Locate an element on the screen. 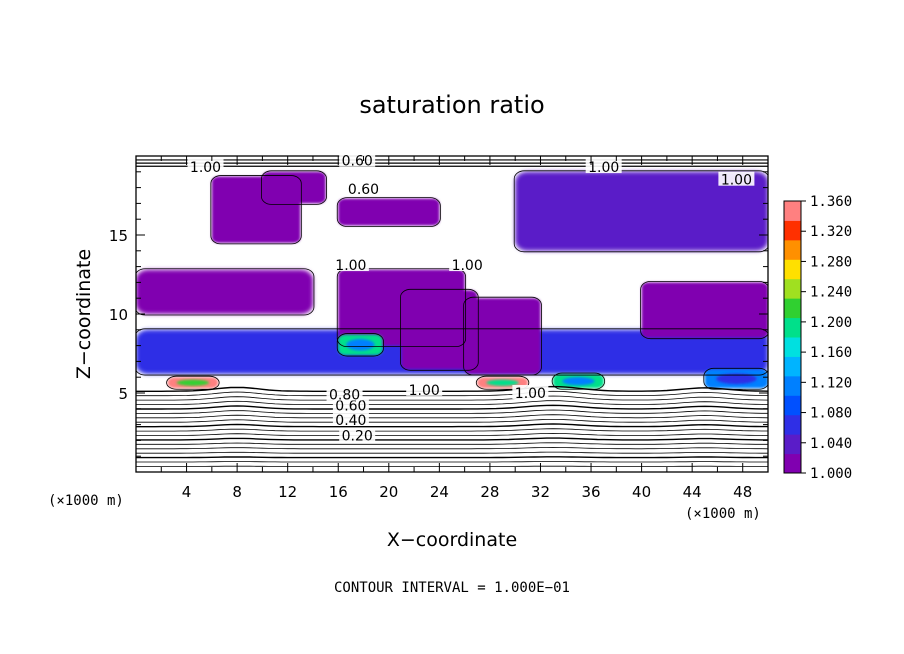 Image resolution: width=904 pixels, height=654 pixels. x-unit-left: (×1000 m) is located at coordinates (86, 501).